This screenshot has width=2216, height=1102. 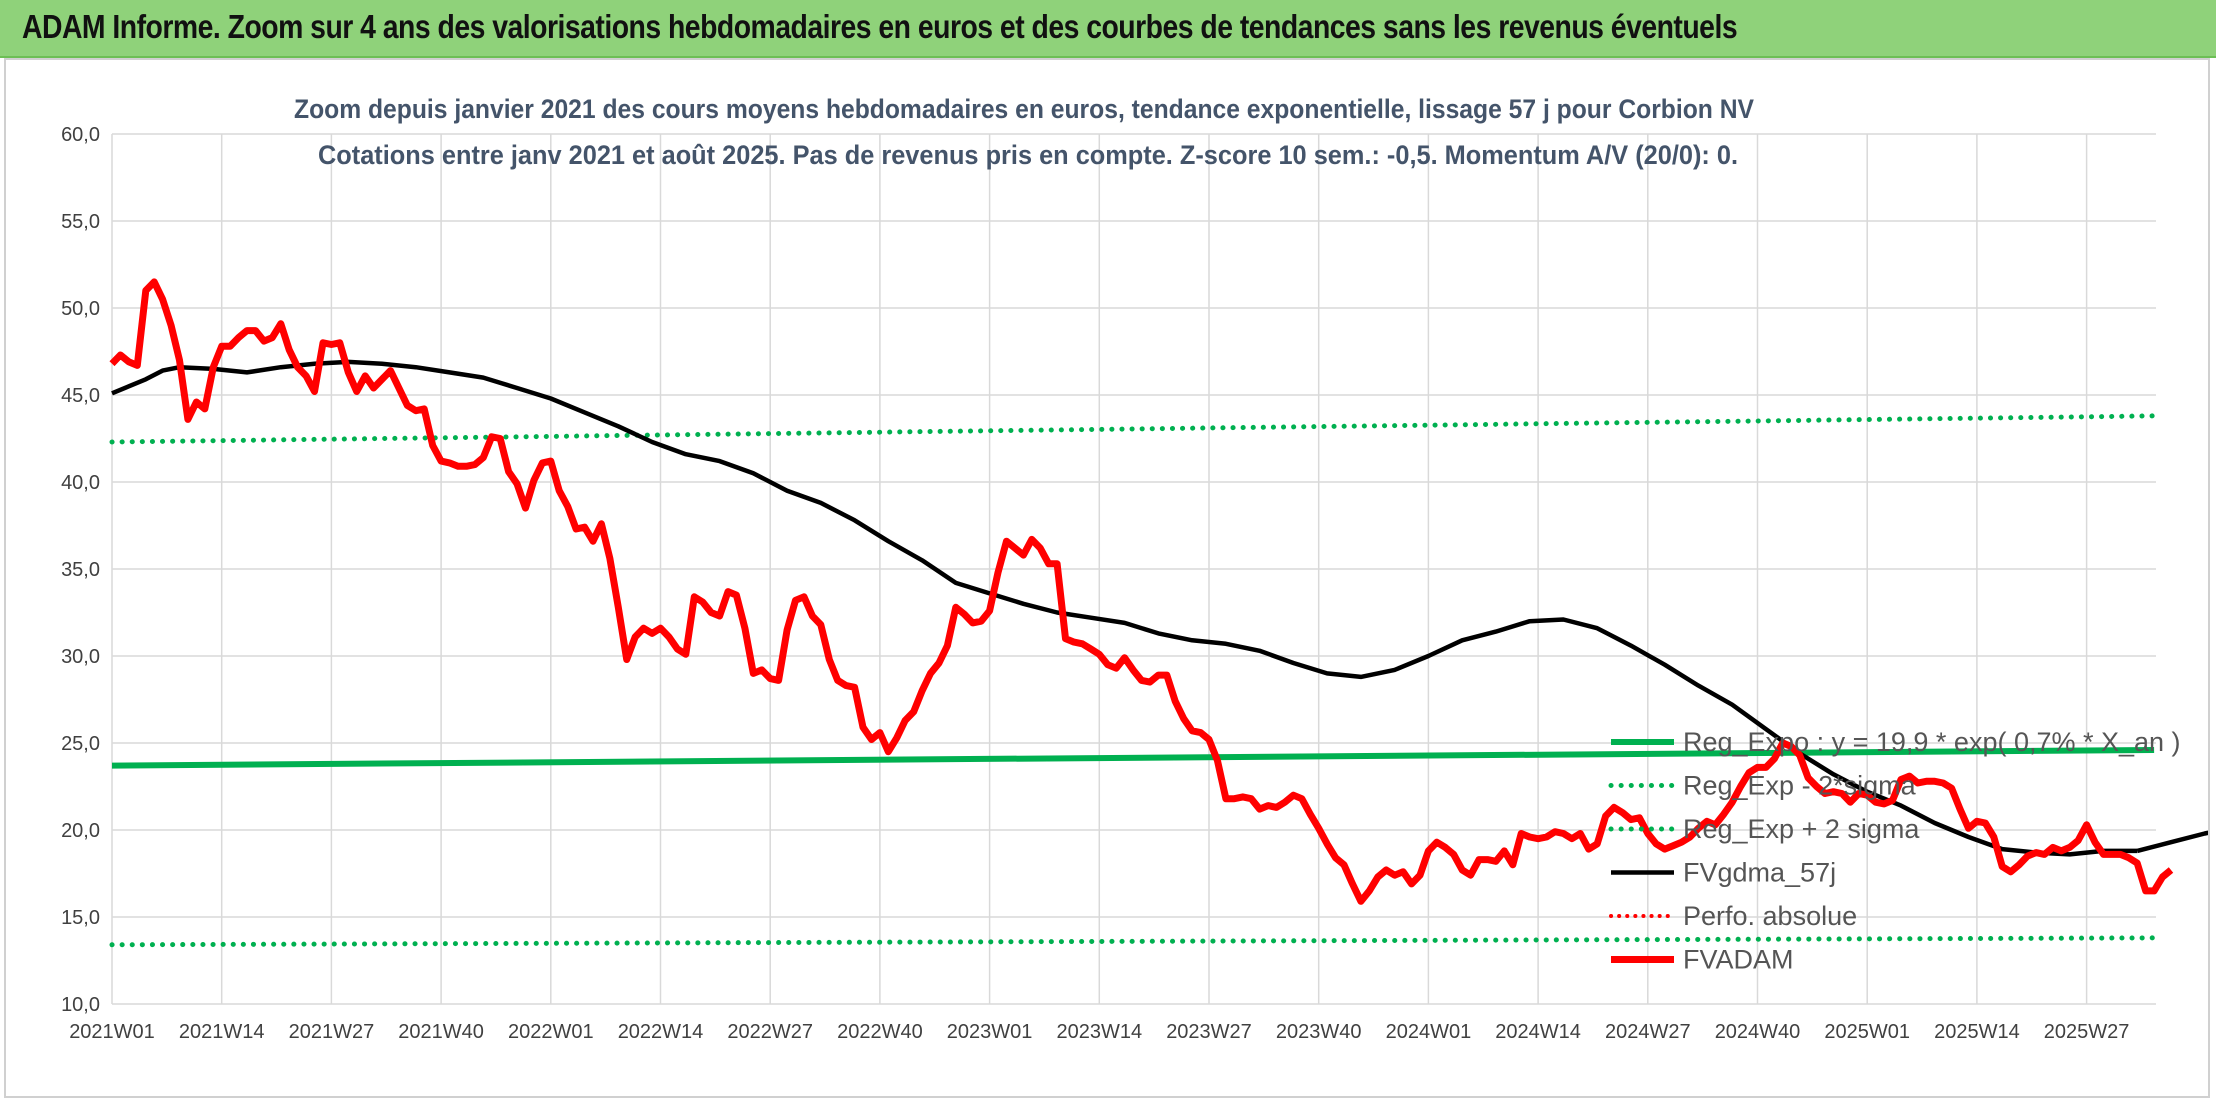 I want to click on x-tick-label: 2023W01, so click(x=990, y=1032).